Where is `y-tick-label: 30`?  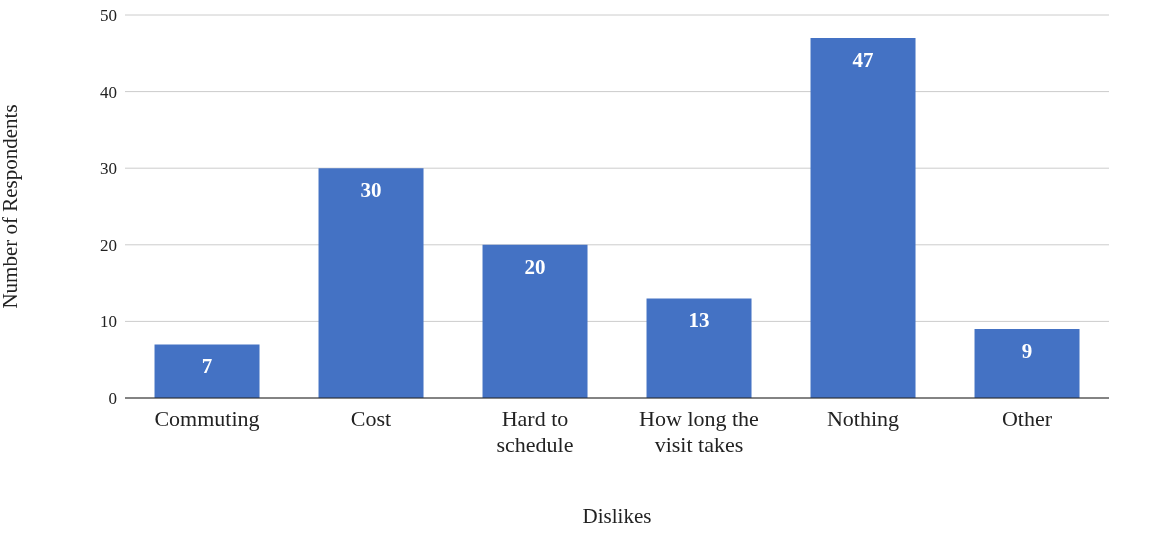
y-tick-label: 30 is located at coordinates (108, 169).